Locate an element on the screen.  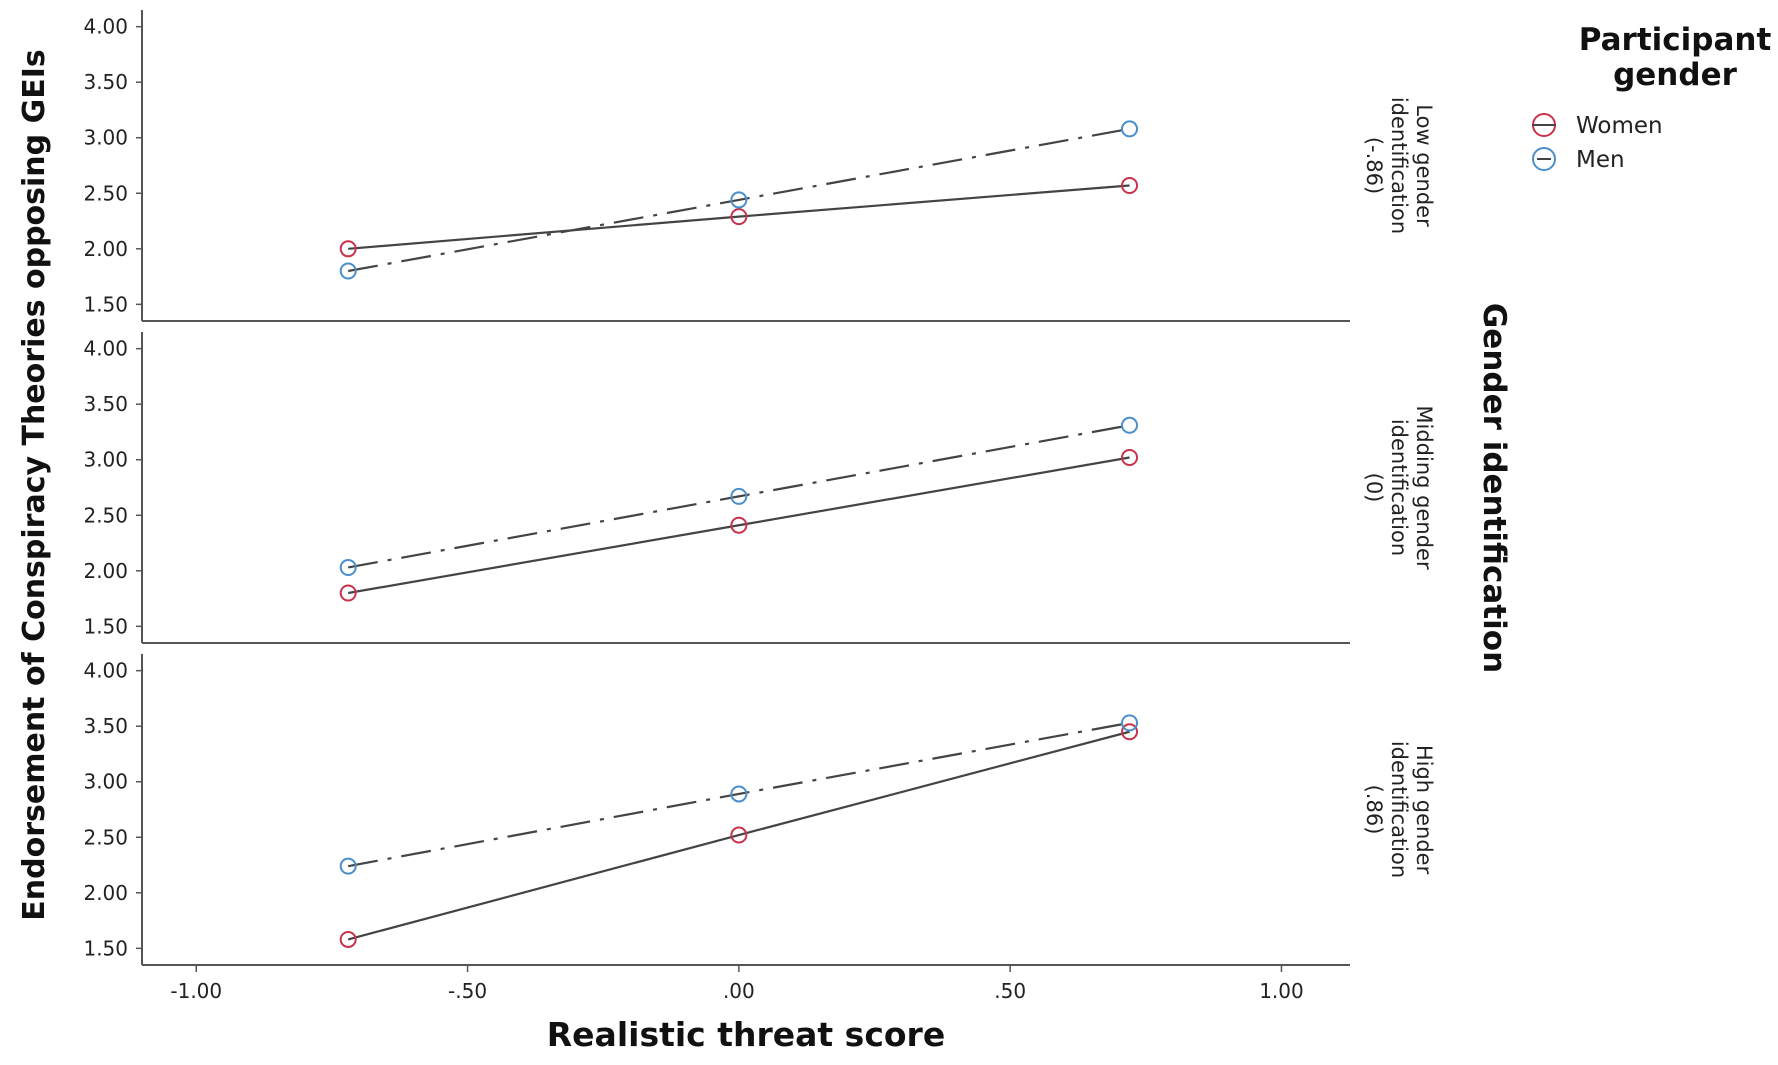
panel-0-y-tick-label: 4.00 is located at coordinates (105, 27).